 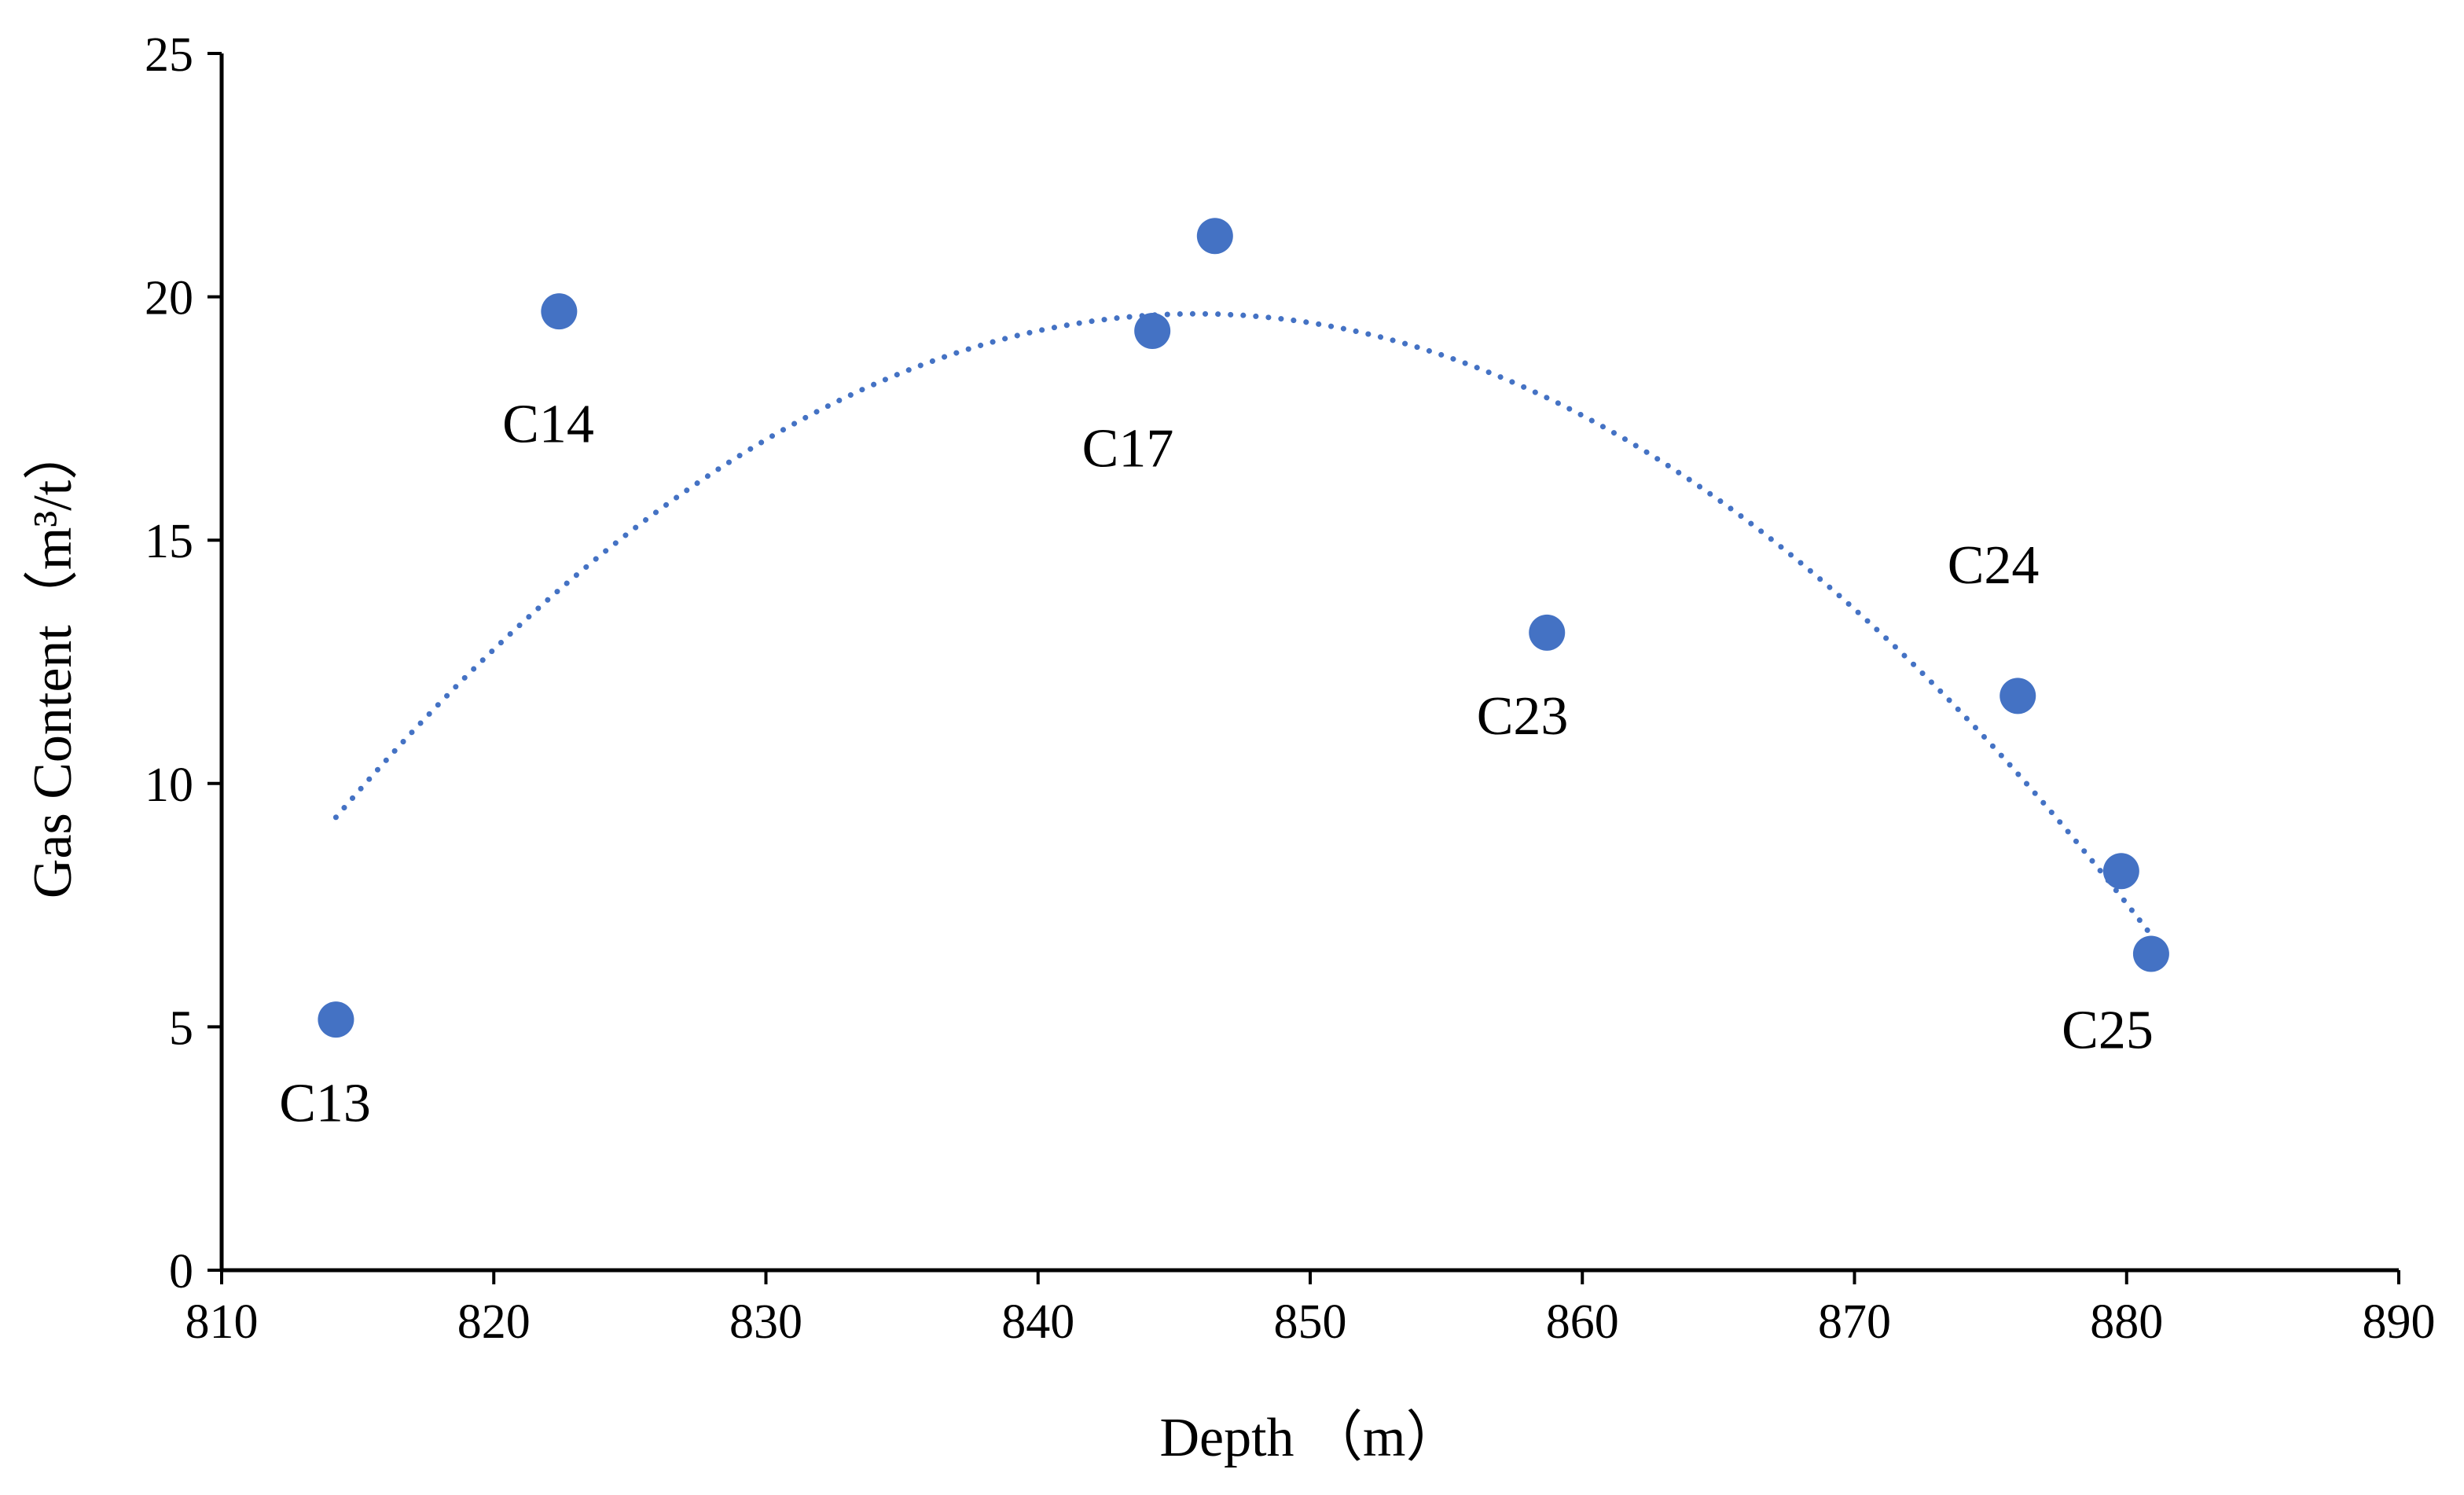 I want to click on point-label: C17, so click(x=1128, y=449).